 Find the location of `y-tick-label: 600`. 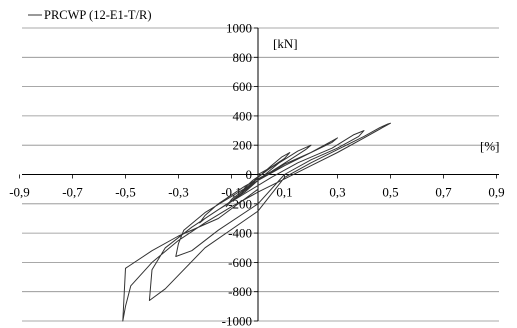

y-tick-label: 600 is located at coordinates (243, 86).